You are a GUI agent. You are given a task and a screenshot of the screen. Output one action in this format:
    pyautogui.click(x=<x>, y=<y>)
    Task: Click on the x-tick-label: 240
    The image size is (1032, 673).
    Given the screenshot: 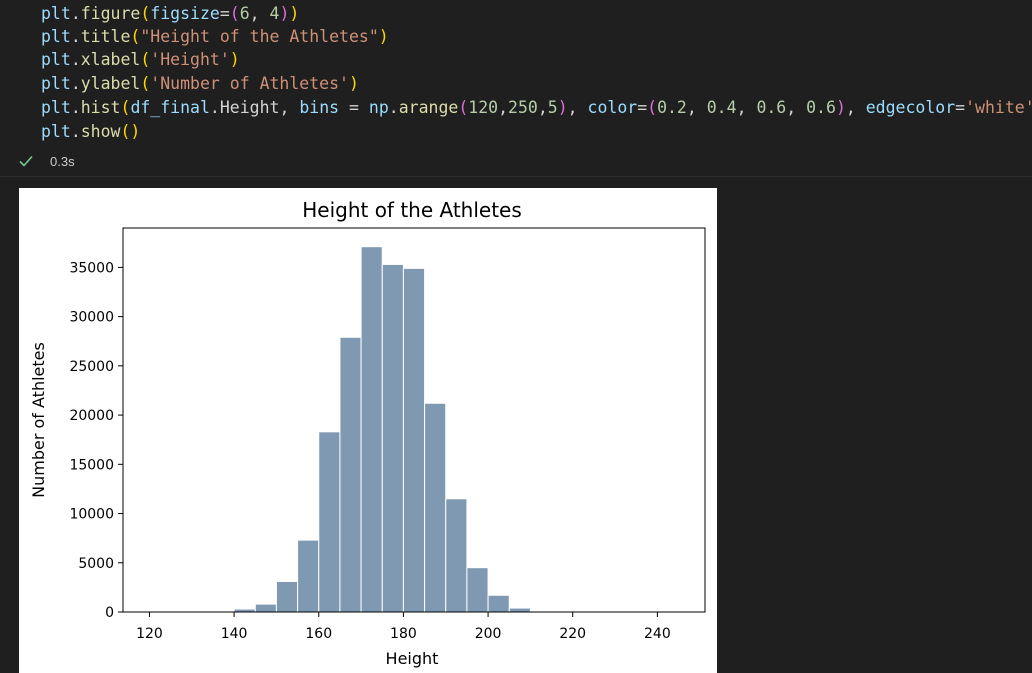 What is the action you would take?
    pyautogui.click(x=657, y=634)
    